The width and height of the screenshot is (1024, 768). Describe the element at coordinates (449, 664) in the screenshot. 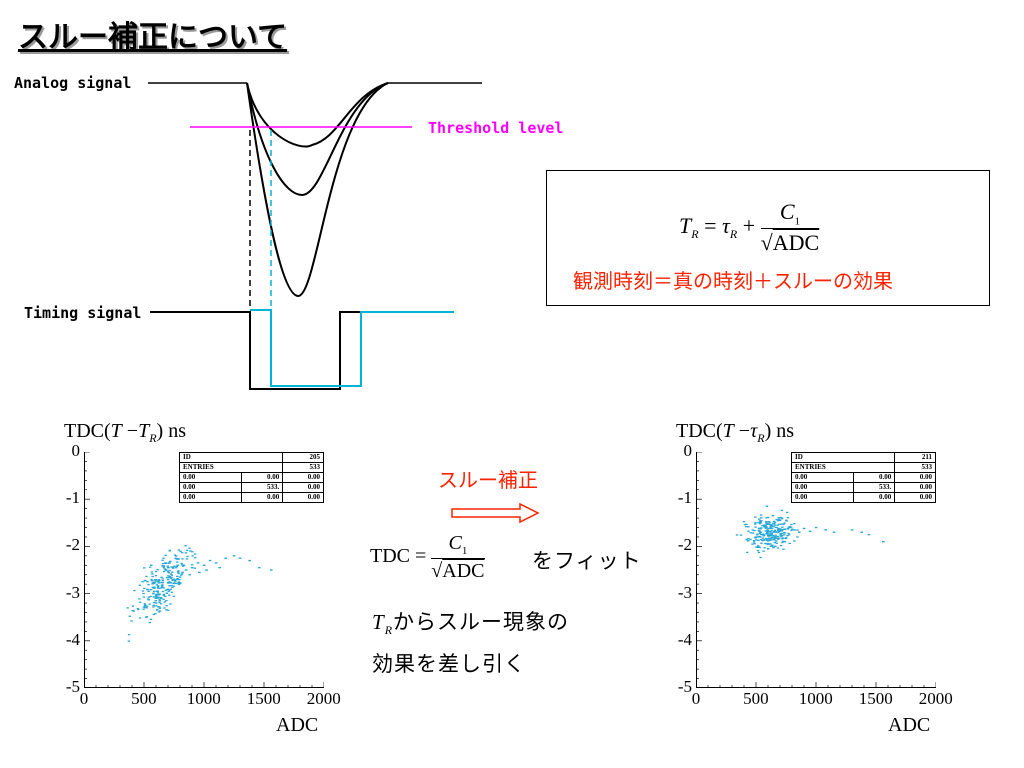

I see `subtract-line-2: 効果を差し引く` at that location.